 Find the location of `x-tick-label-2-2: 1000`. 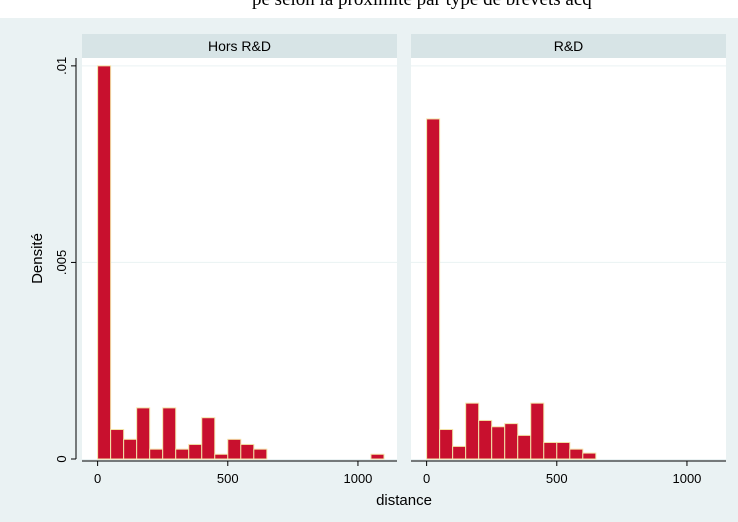

x-tick-label-2-2: 1000 is located at coordinates (686, 478).